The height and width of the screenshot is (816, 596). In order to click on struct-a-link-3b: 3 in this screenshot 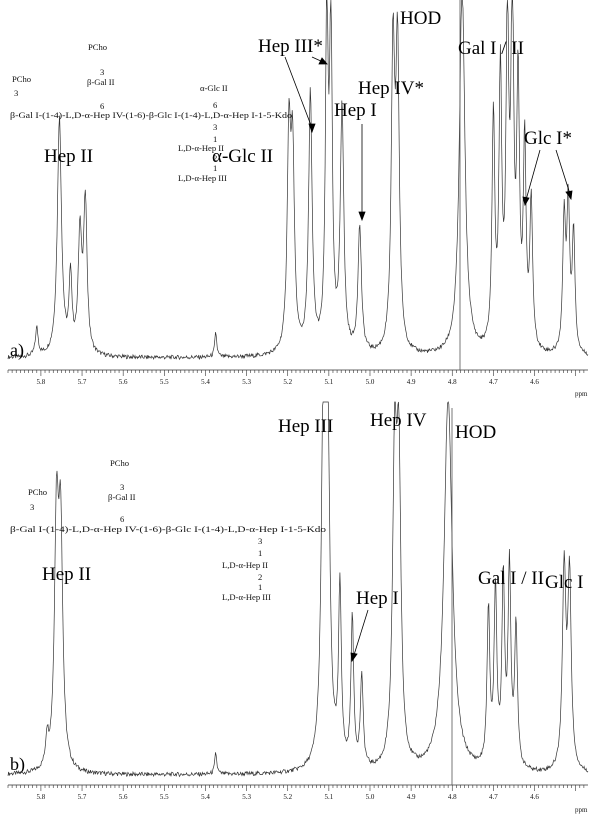, I will do `click(16, 93)`.